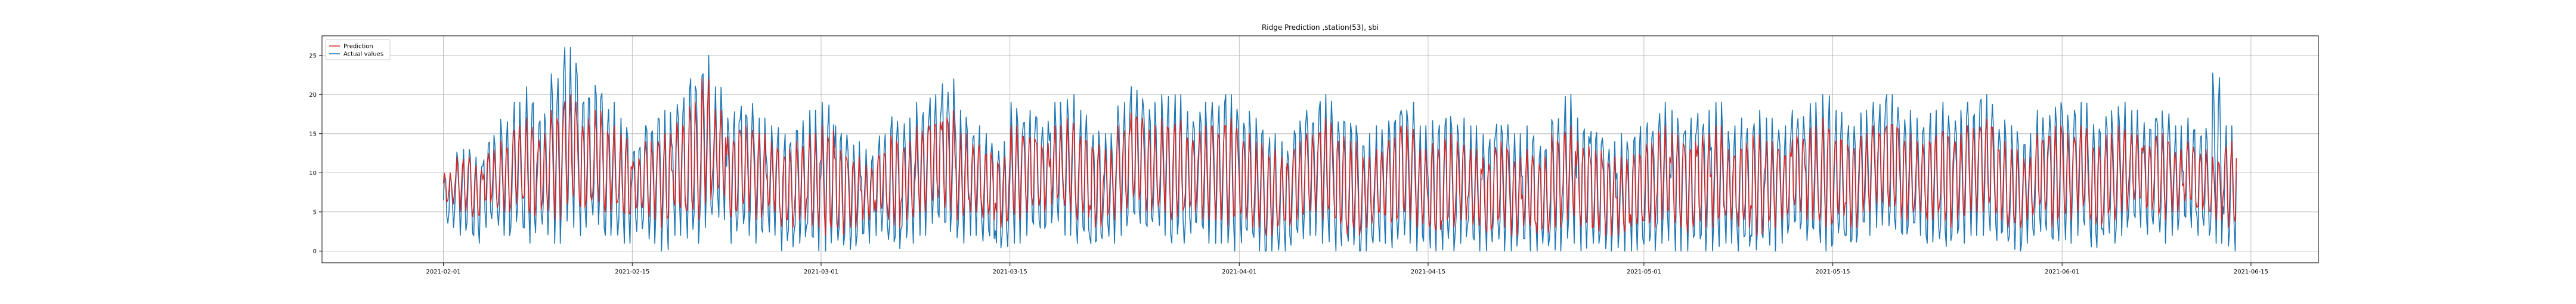  I want to click on legend: Prediction Actual values, so click(358, 49).